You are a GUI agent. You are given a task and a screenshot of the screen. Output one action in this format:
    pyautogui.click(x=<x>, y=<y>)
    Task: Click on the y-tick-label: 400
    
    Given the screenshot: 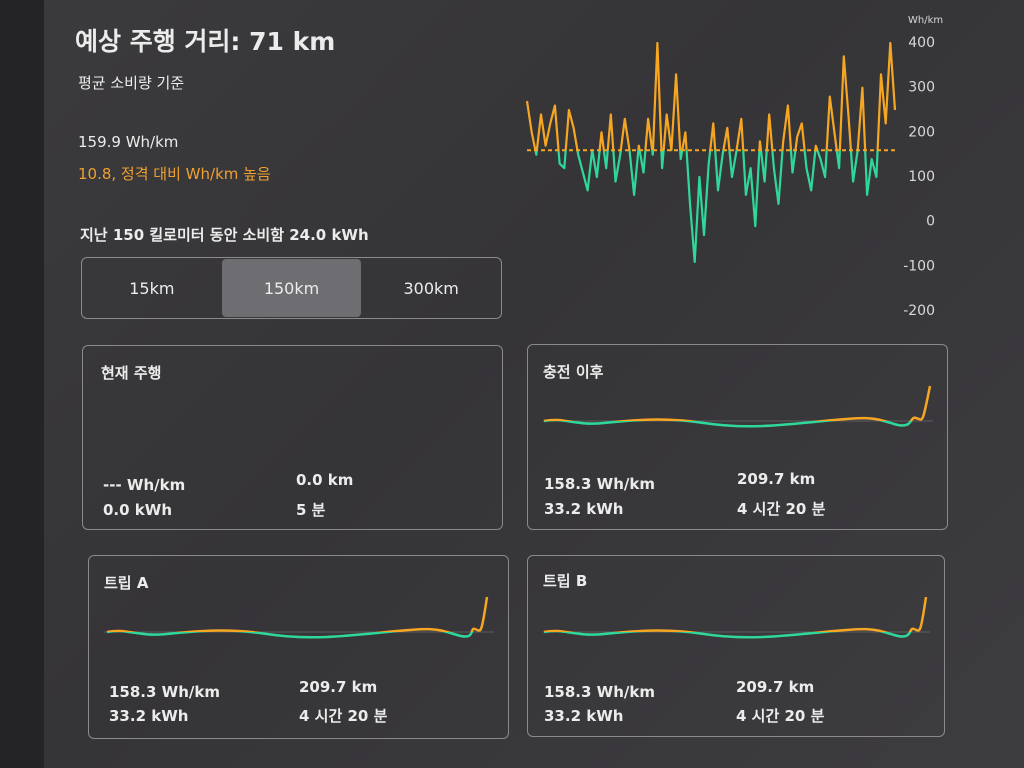 What is the action you would take?
    pyautogui.click(x=921, y=43)
    